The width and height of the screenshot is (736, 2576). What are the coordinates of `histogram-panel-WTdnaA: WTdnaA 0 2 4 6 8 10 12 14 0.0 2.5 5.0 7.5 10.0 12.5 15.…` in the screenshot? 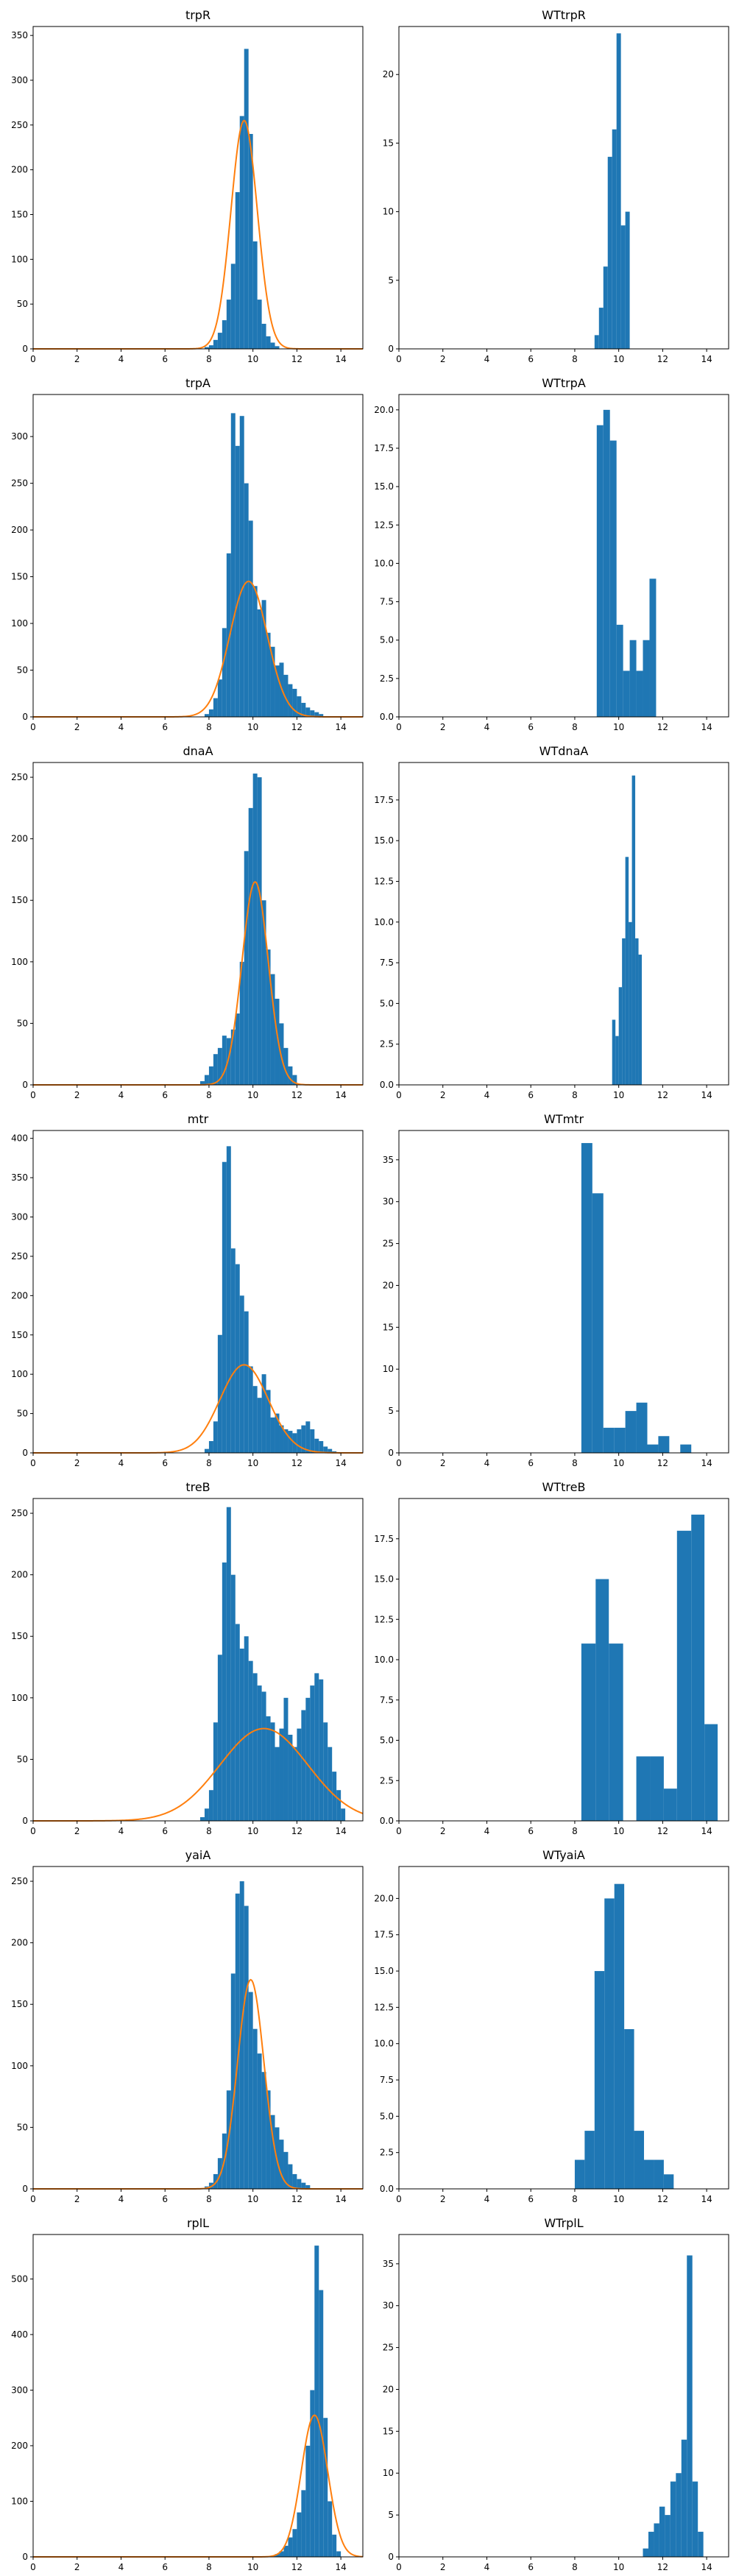 It's located at (551, 922).